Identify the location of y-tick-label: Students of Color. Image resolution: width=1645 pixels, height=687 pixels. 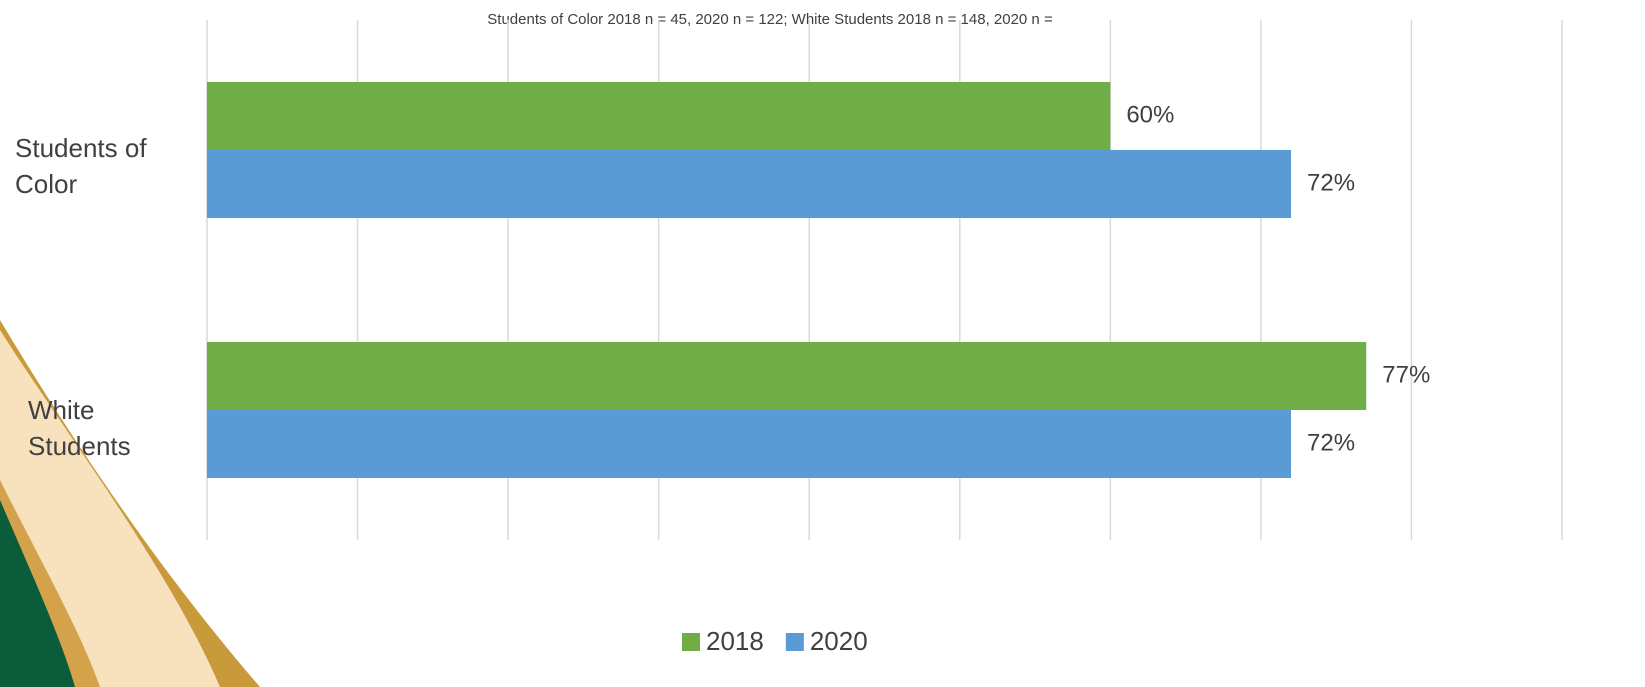
(81, 166).